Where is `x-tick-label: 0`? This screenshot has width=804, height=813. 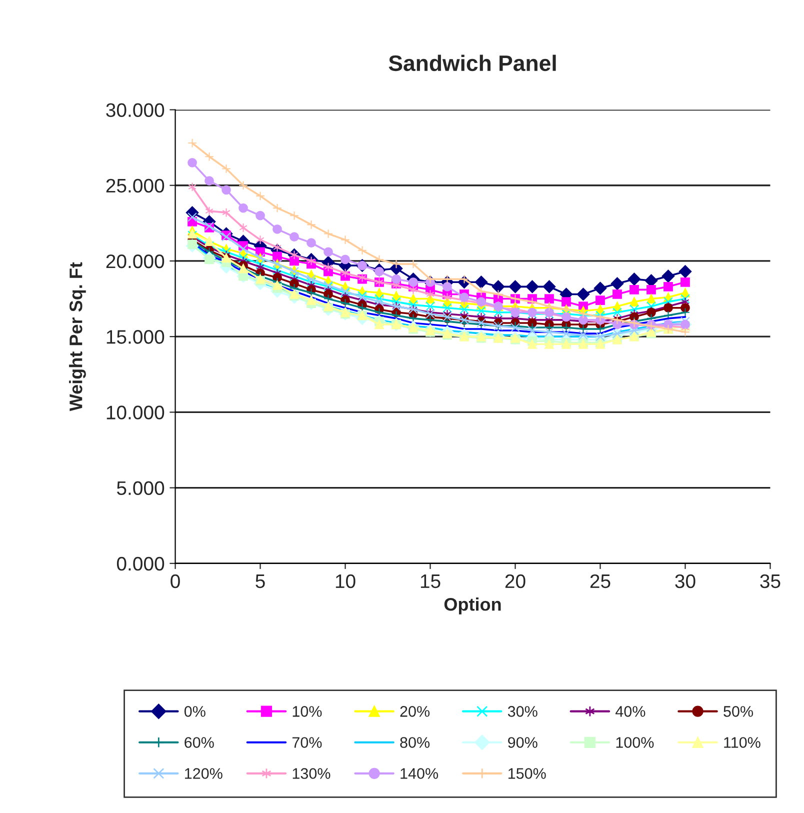 x-tick-label: 0 is located at coordinates (175, 581).